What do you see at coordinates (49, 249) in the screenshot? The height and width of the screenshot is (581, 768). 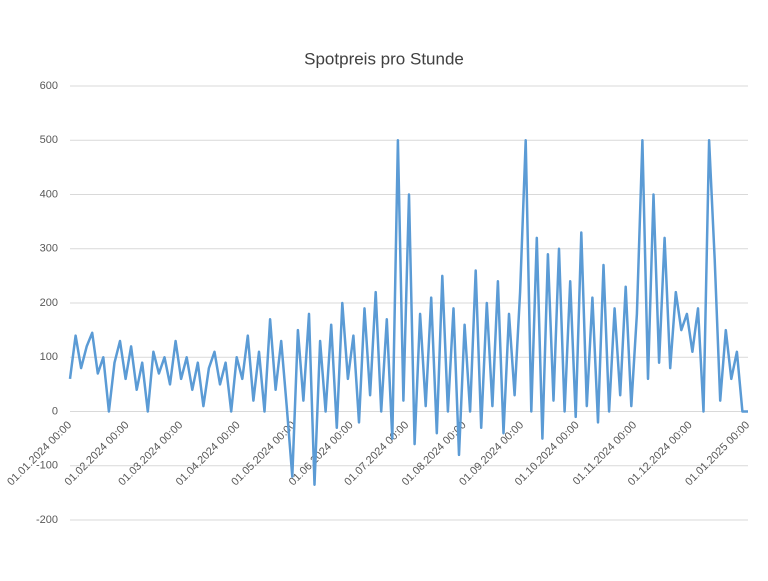 I see `y-tick-label: 300` at bounding box center [49, 249].